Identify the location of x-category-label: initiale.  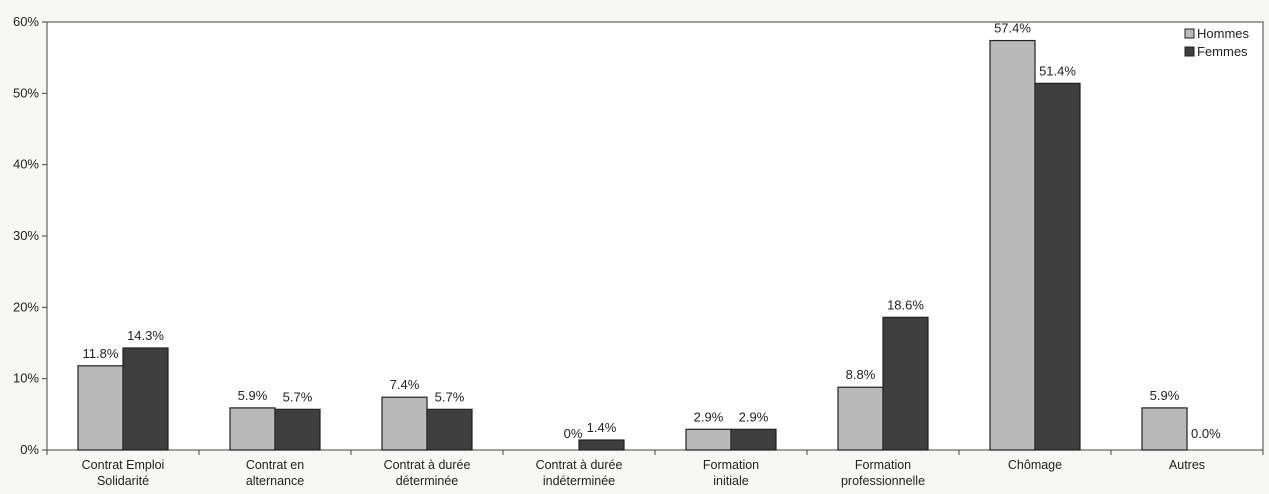
(730, 481).